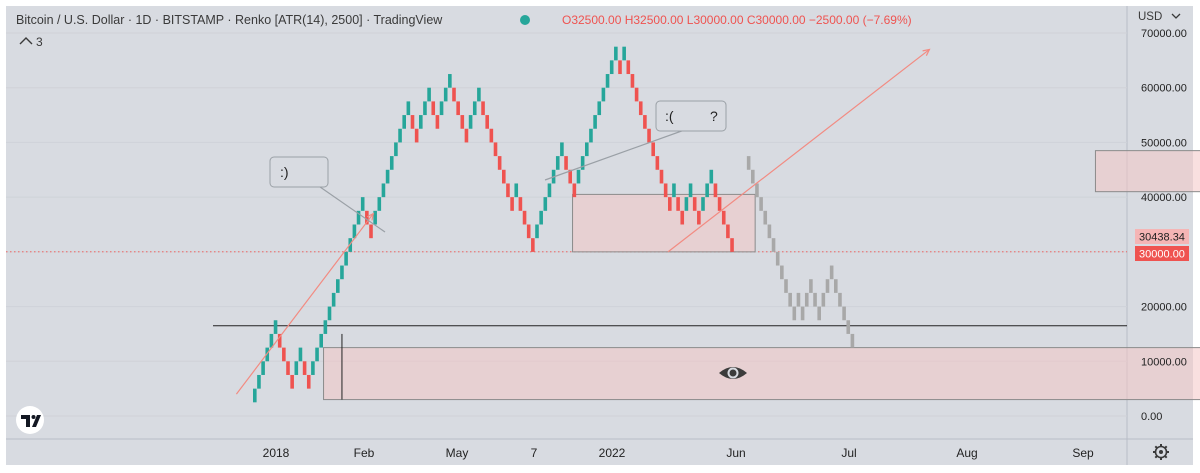 This screenshot has width=1200, height=473. Describe the element at coordinates (1159, 17) in the screenshot. I see `currency-selector: USD` at that location.